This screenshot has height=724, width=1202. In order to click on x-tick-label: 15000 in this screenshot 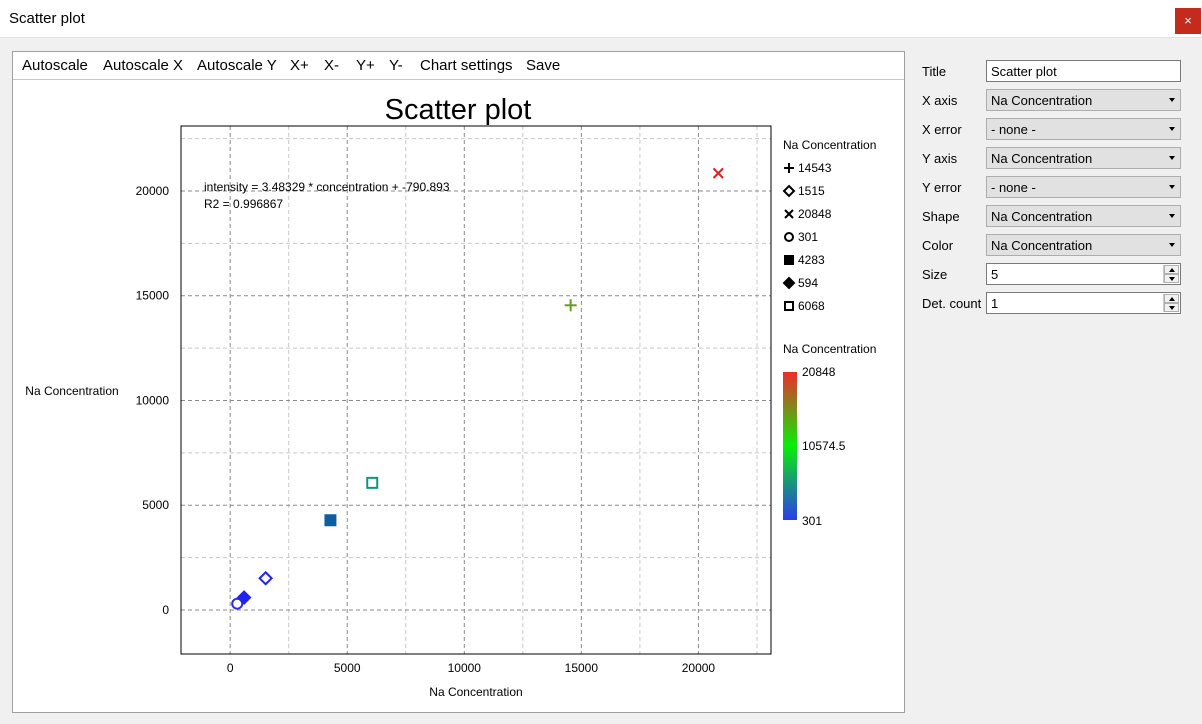, I will do `click(582, 668)`.